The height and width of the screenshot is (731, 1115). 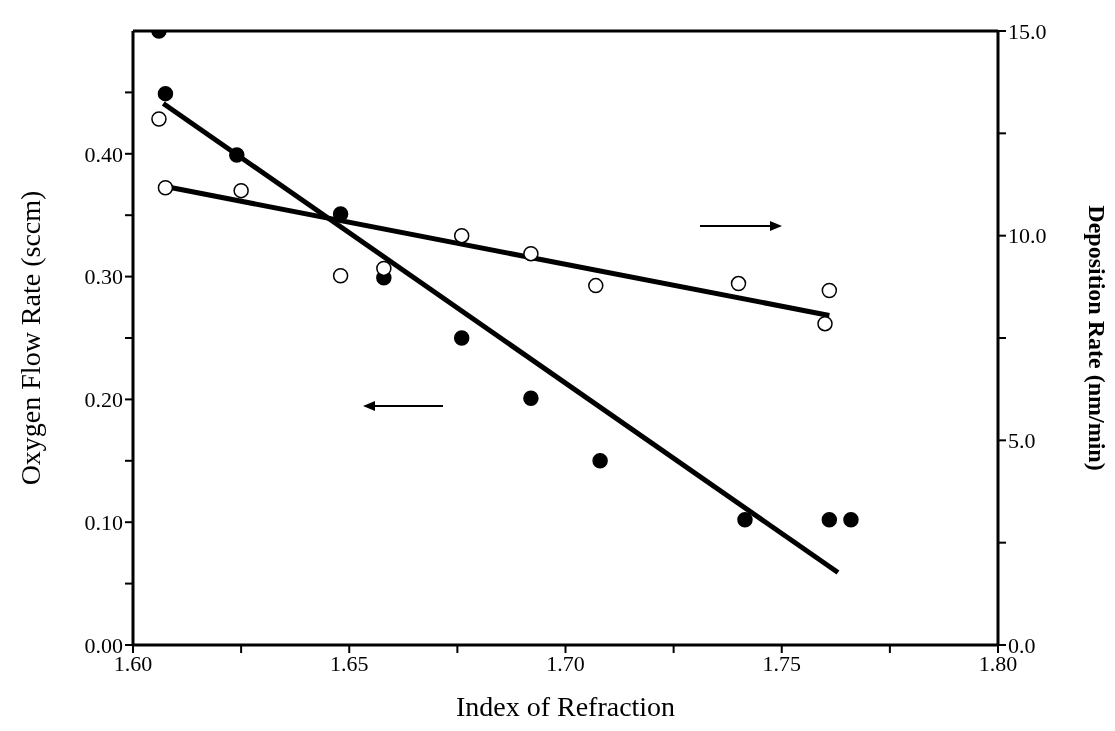 What do you see at coordinates (1027, 236) in the screenshot?
I see `y2-tick-label: 10.0` at bounding box center [1027, 236].